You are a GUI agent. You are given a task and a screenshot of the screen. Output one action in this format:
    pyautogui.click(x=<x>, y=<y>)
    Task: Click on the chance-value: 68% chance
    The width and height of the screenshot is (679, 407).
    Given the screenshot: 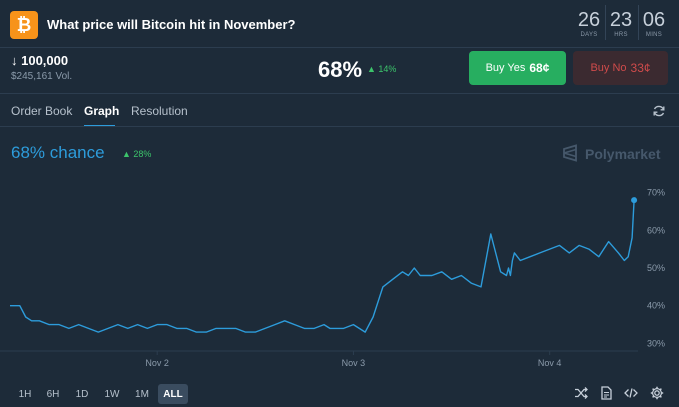 What is the action you would take?
    pyautogui.click(x=58, y=152)
    